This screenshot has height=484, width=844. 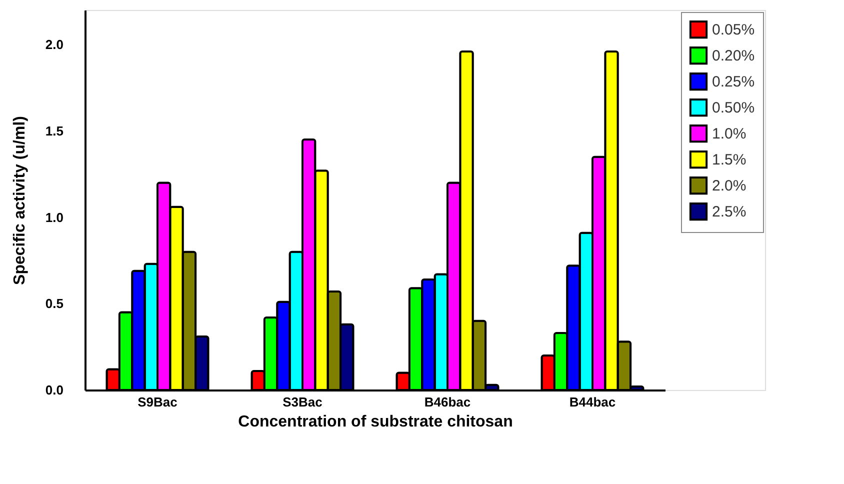 I want to click on y-axis-title: Specific activity (u/ml), so click(x=19, y=200).